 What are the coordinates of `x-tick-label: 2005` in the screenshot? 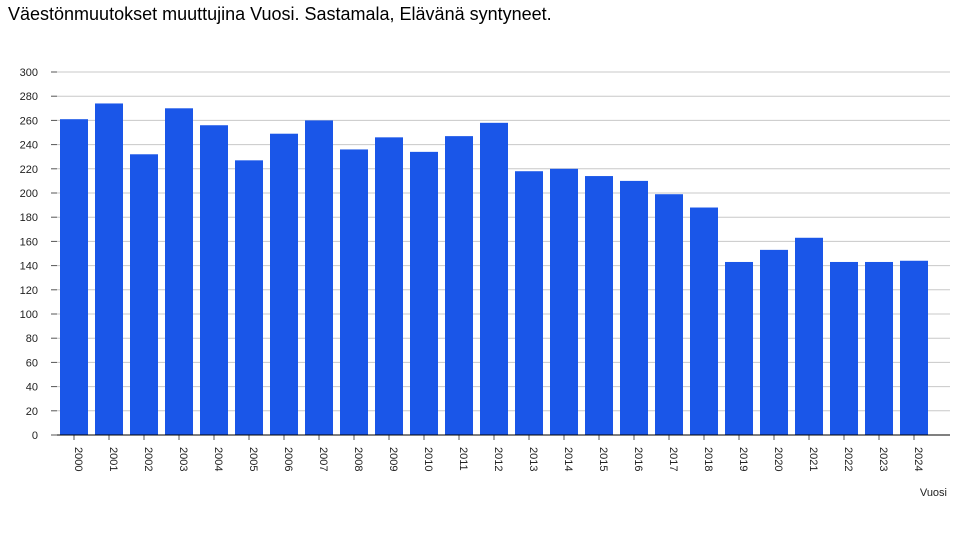 It's located at (253, 459).